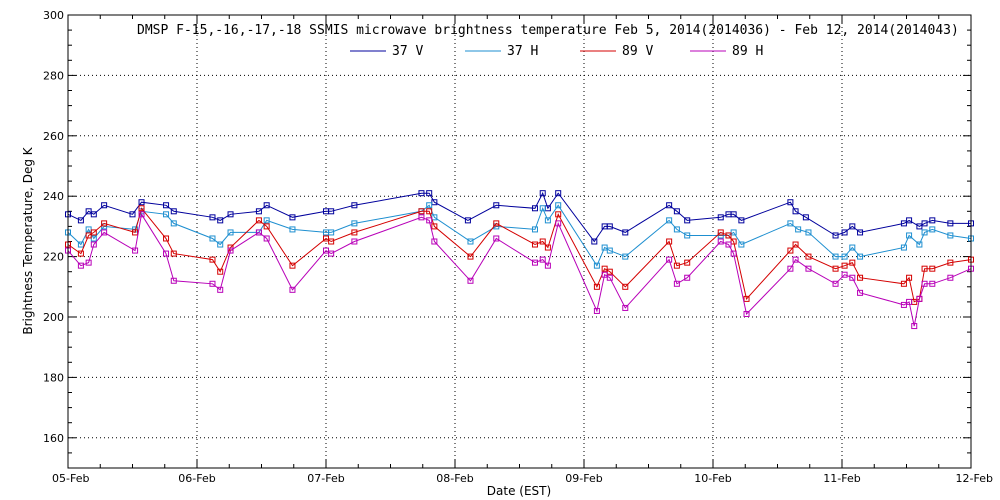  I want to click on y-tick-label: 180, so click(53, 377).